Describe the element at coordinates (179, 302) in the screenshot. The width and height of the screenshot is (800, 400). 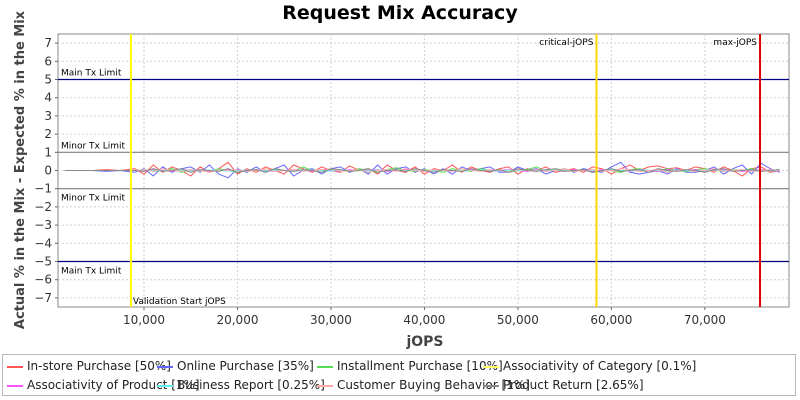
I see `vertical-marker-label: Validation Start jOPS` at that location.